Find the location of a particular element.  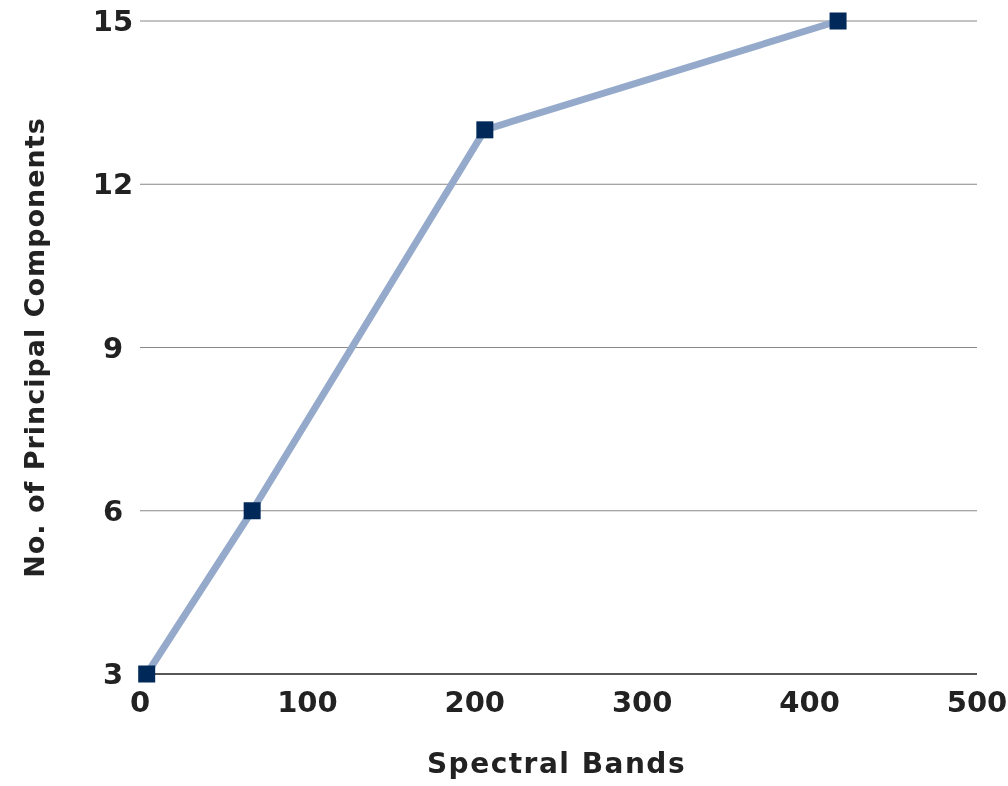

y-tick-label: 9 is located at coordinates (113, 347).